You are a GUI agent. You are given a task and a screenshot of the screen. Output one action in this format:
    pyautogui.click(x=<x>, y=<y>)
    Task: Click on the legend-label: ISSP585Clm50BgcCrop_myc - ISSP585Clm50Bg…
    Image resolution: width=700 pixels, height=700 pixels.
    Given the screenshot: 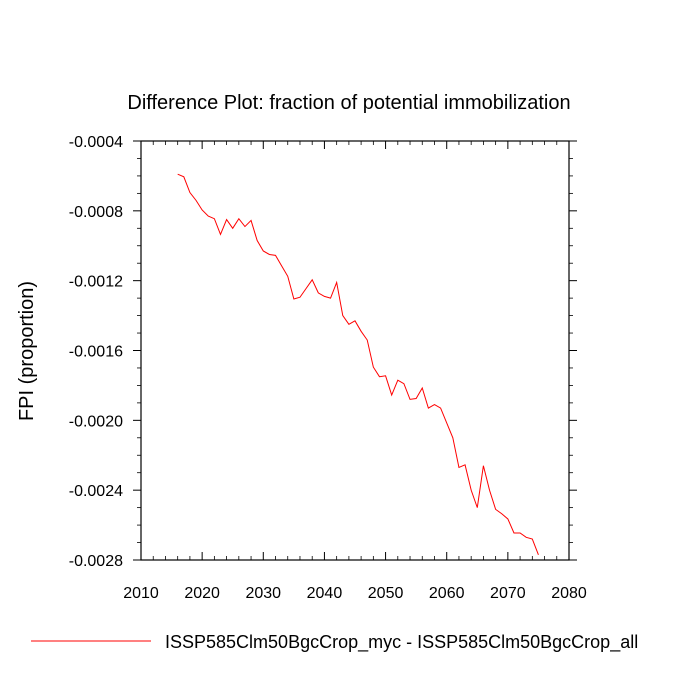 What is the action you would take?
    pyautogui.click(x=401, y=642)
    